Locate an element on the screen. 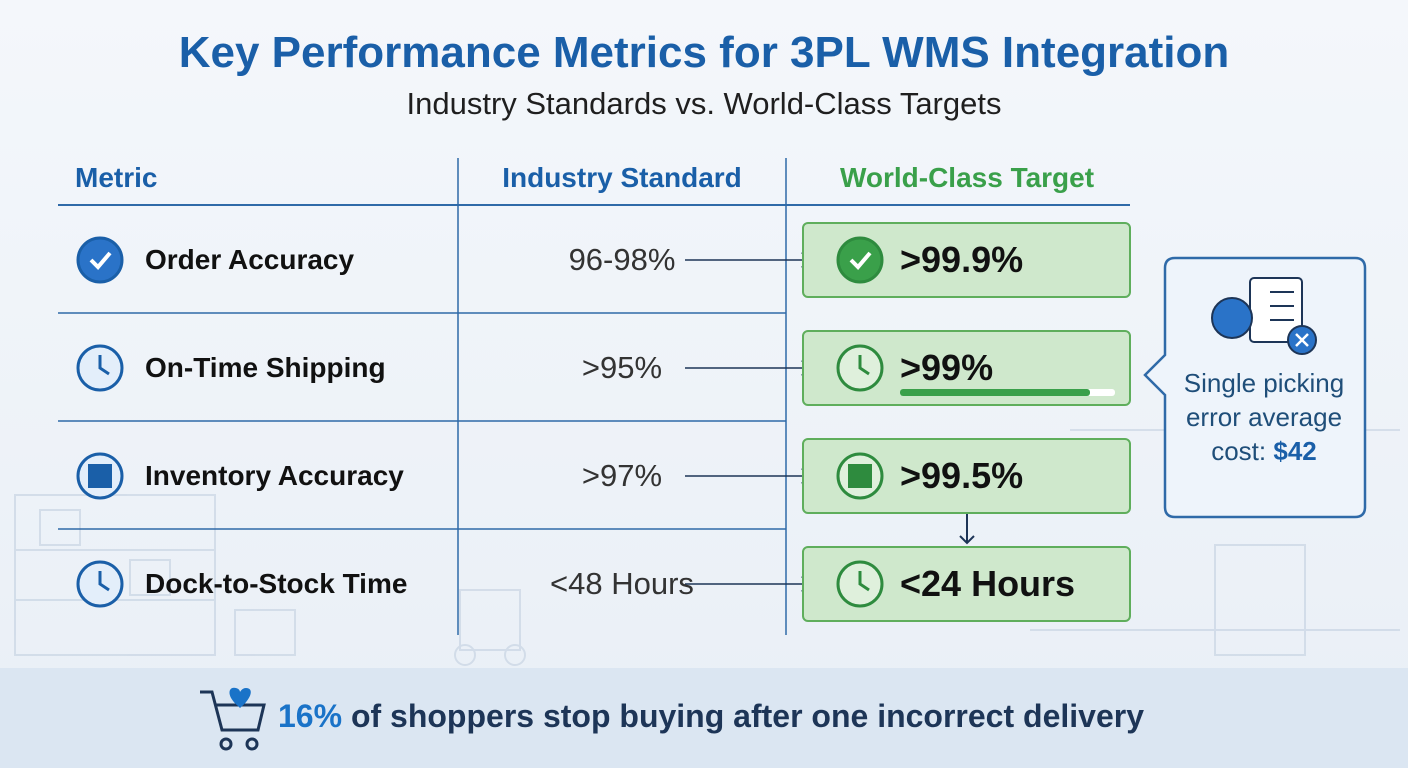 The width and height of the screenshot is (1408, 768). callout-text: Single picking error average cost: $42 is located at coordinates (1264, 417).